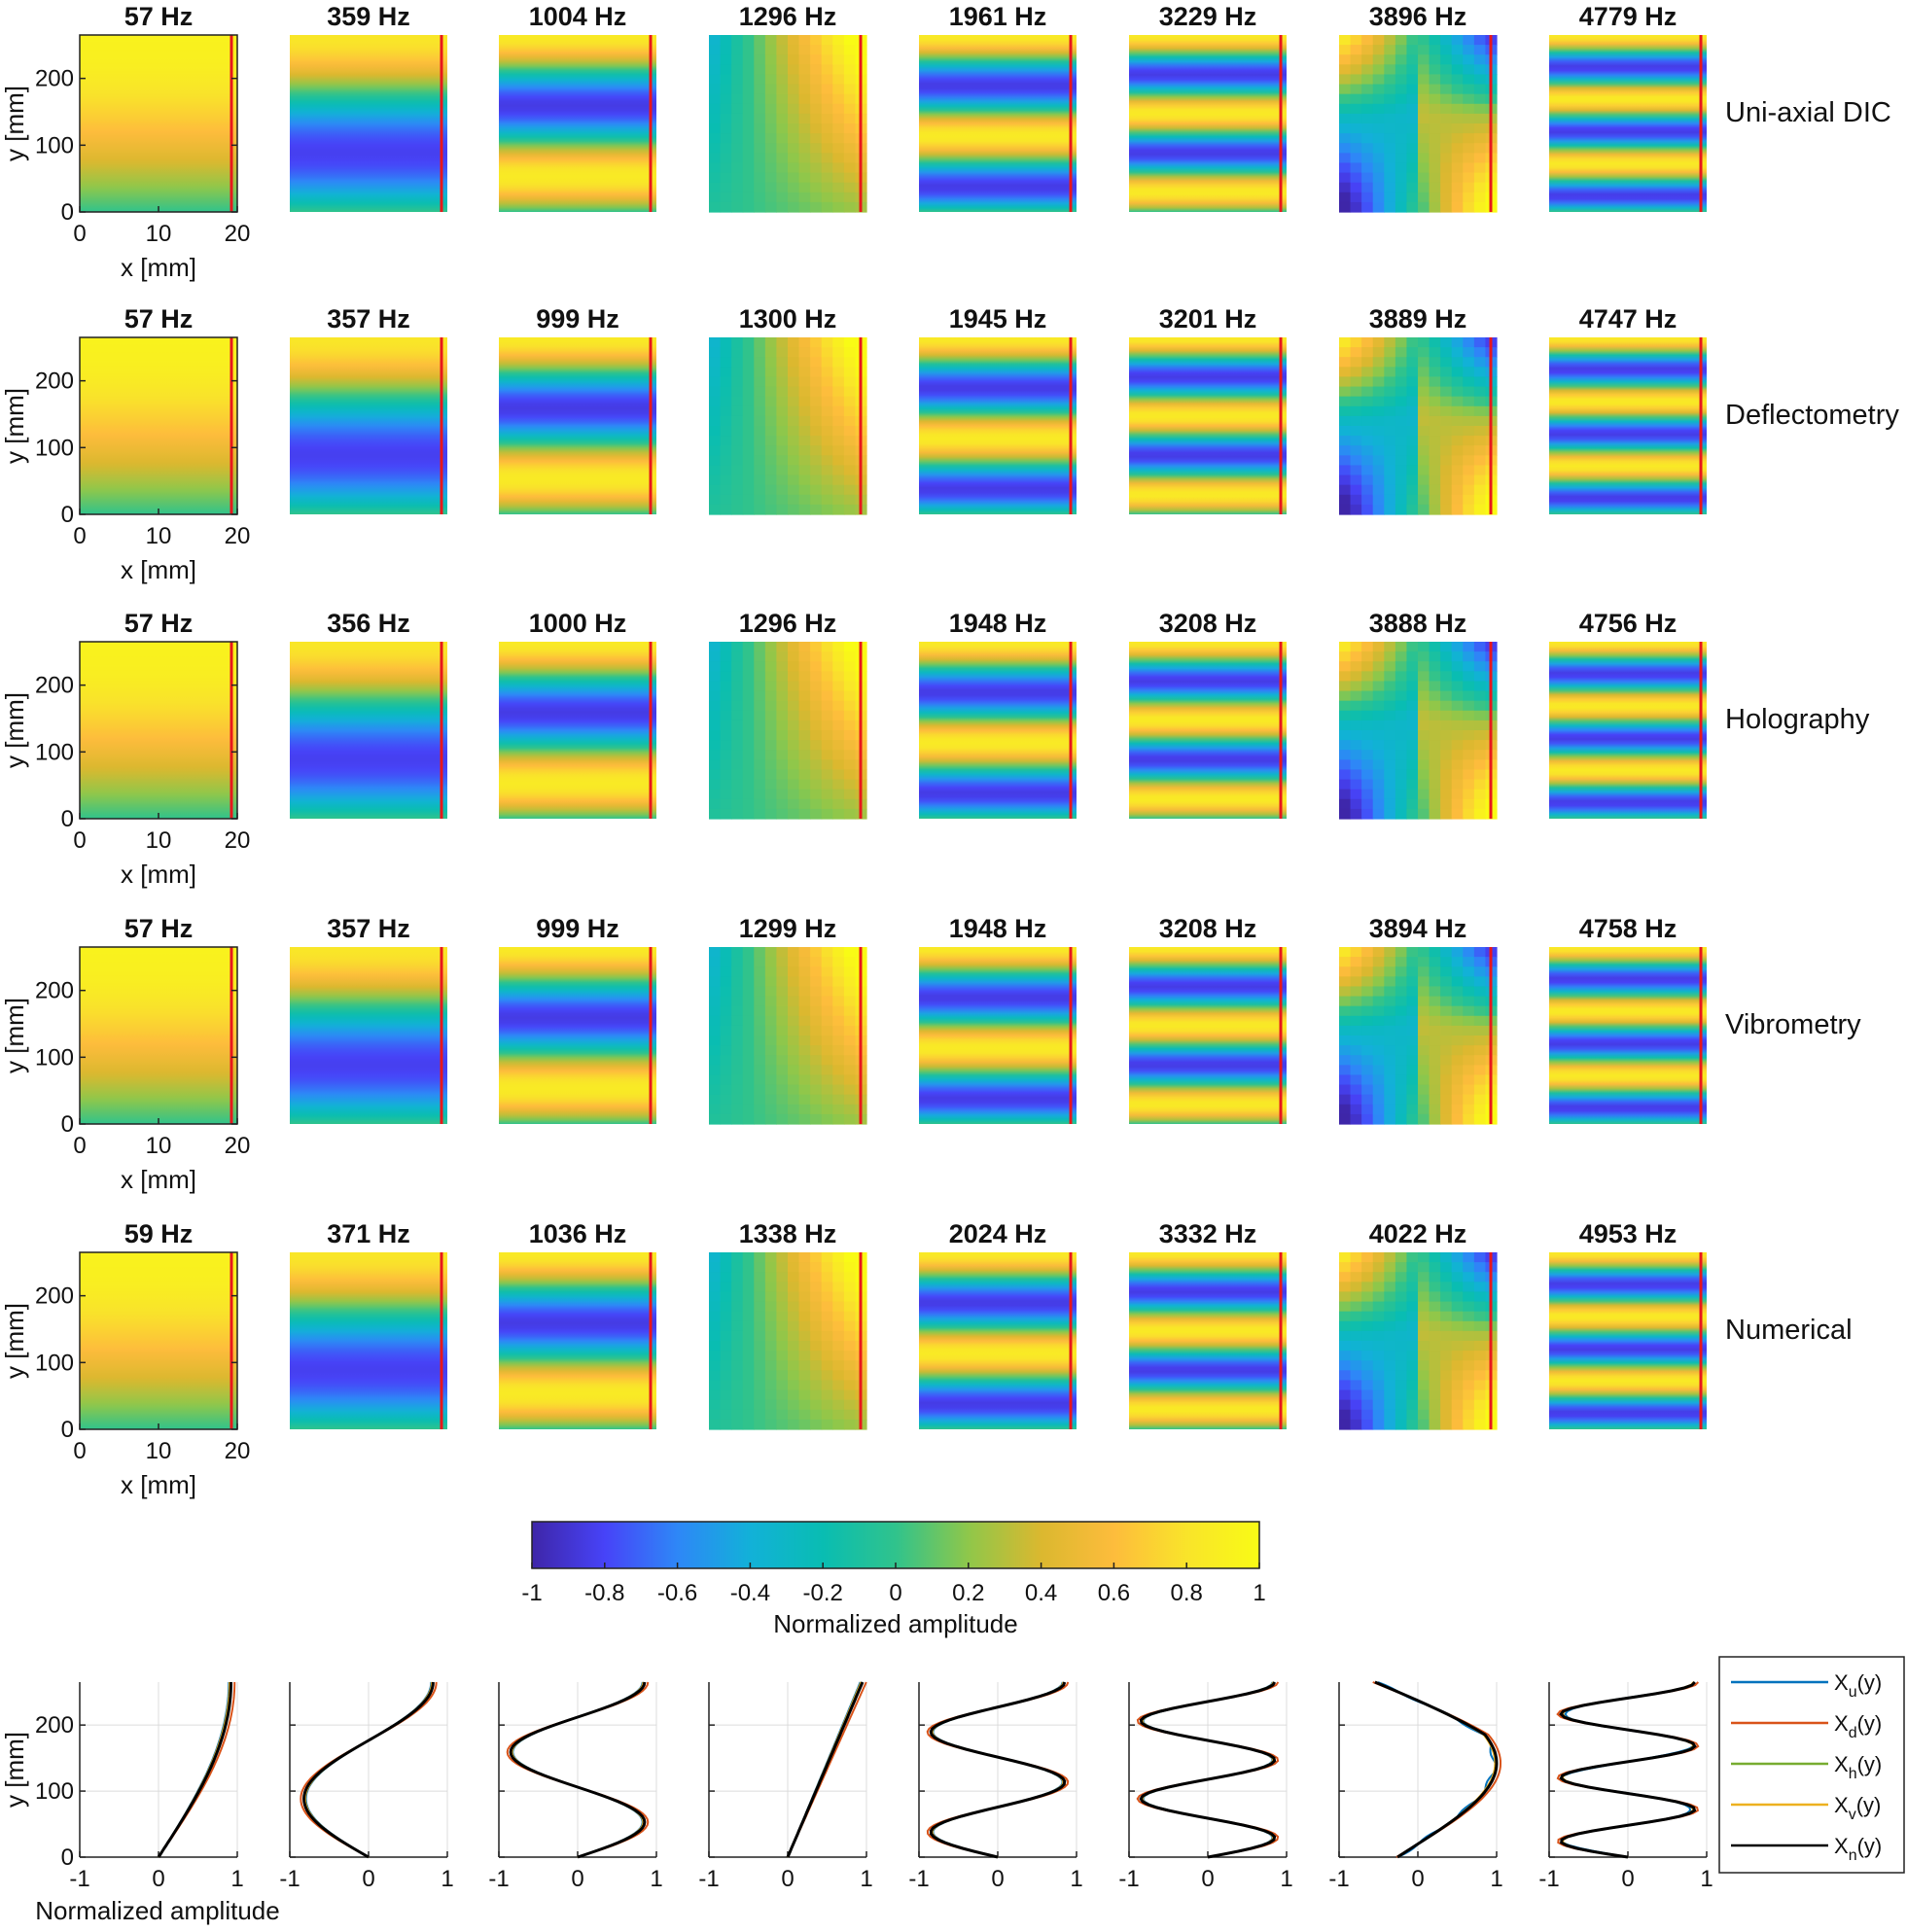  I want to click on profile-series-line, so click(998, 1770).